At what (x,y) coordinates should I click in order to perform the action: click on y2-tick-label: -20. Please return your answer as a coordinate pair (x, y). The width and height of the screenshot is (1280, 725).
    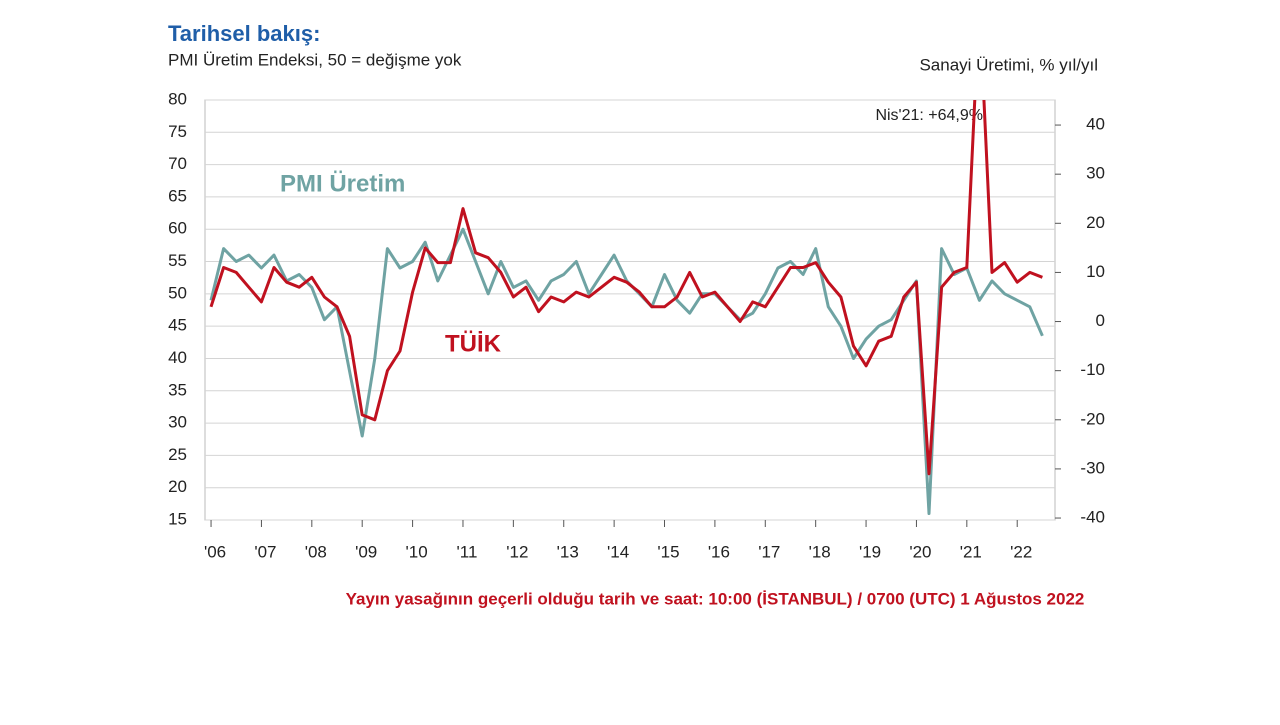
    Looking at the image, I should click on (1092, 418).